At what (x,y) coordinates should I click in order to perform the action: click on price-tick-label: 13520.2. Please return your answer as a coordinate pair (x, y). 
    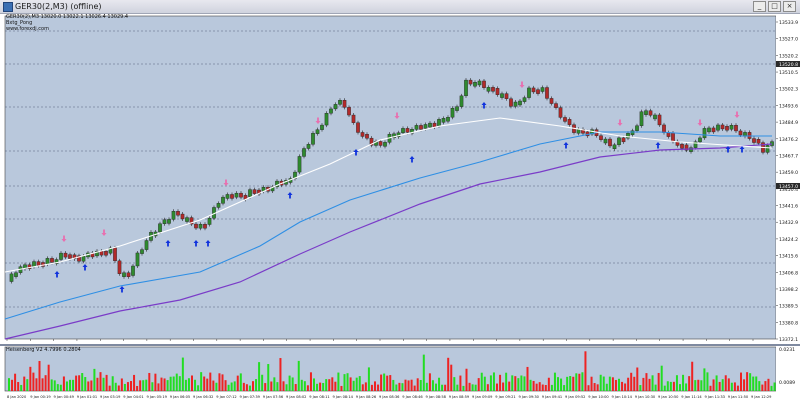
    Looking at the image, I should click on (788, 56).